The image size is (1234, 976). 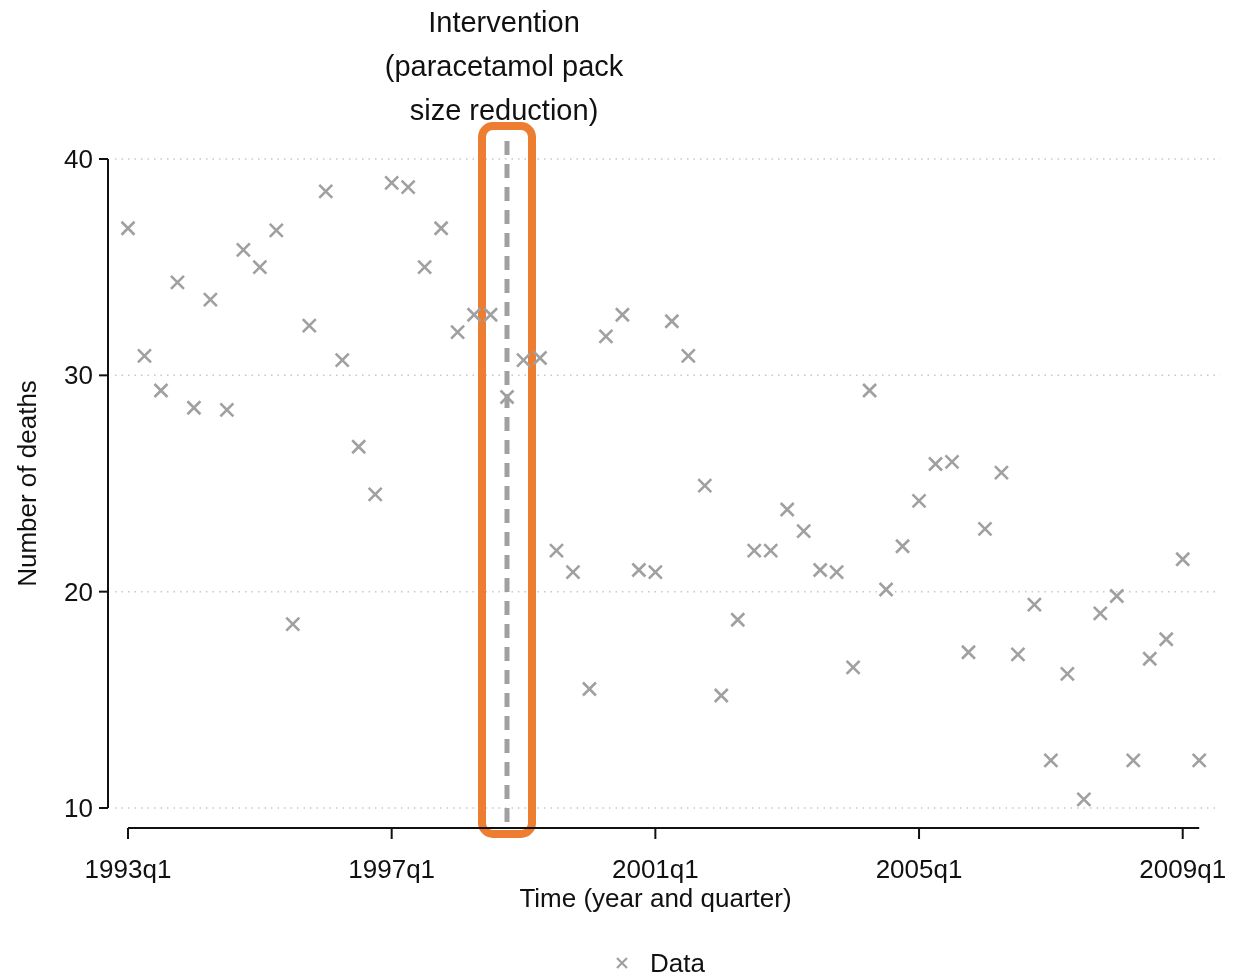 I want to click on y-tick-label: 40, so click(x=78, y=159).